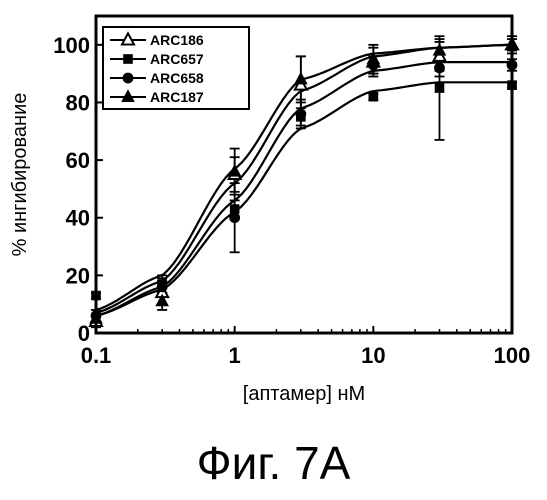 This screenshot has width=547, height=500. What do you see at coordinates (176, 68) in the screenshot?
I see `legend: ARC186 ARC657 ARC658 ARC187` at bounding box center [176, 68].